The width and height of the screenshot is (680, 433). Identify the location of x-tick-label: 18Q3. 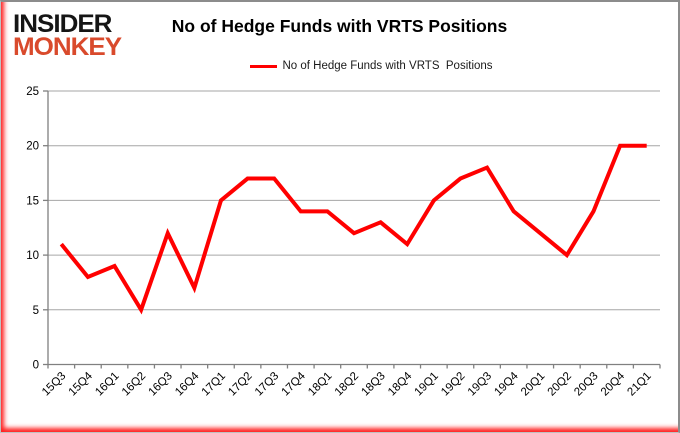
(373, 384).